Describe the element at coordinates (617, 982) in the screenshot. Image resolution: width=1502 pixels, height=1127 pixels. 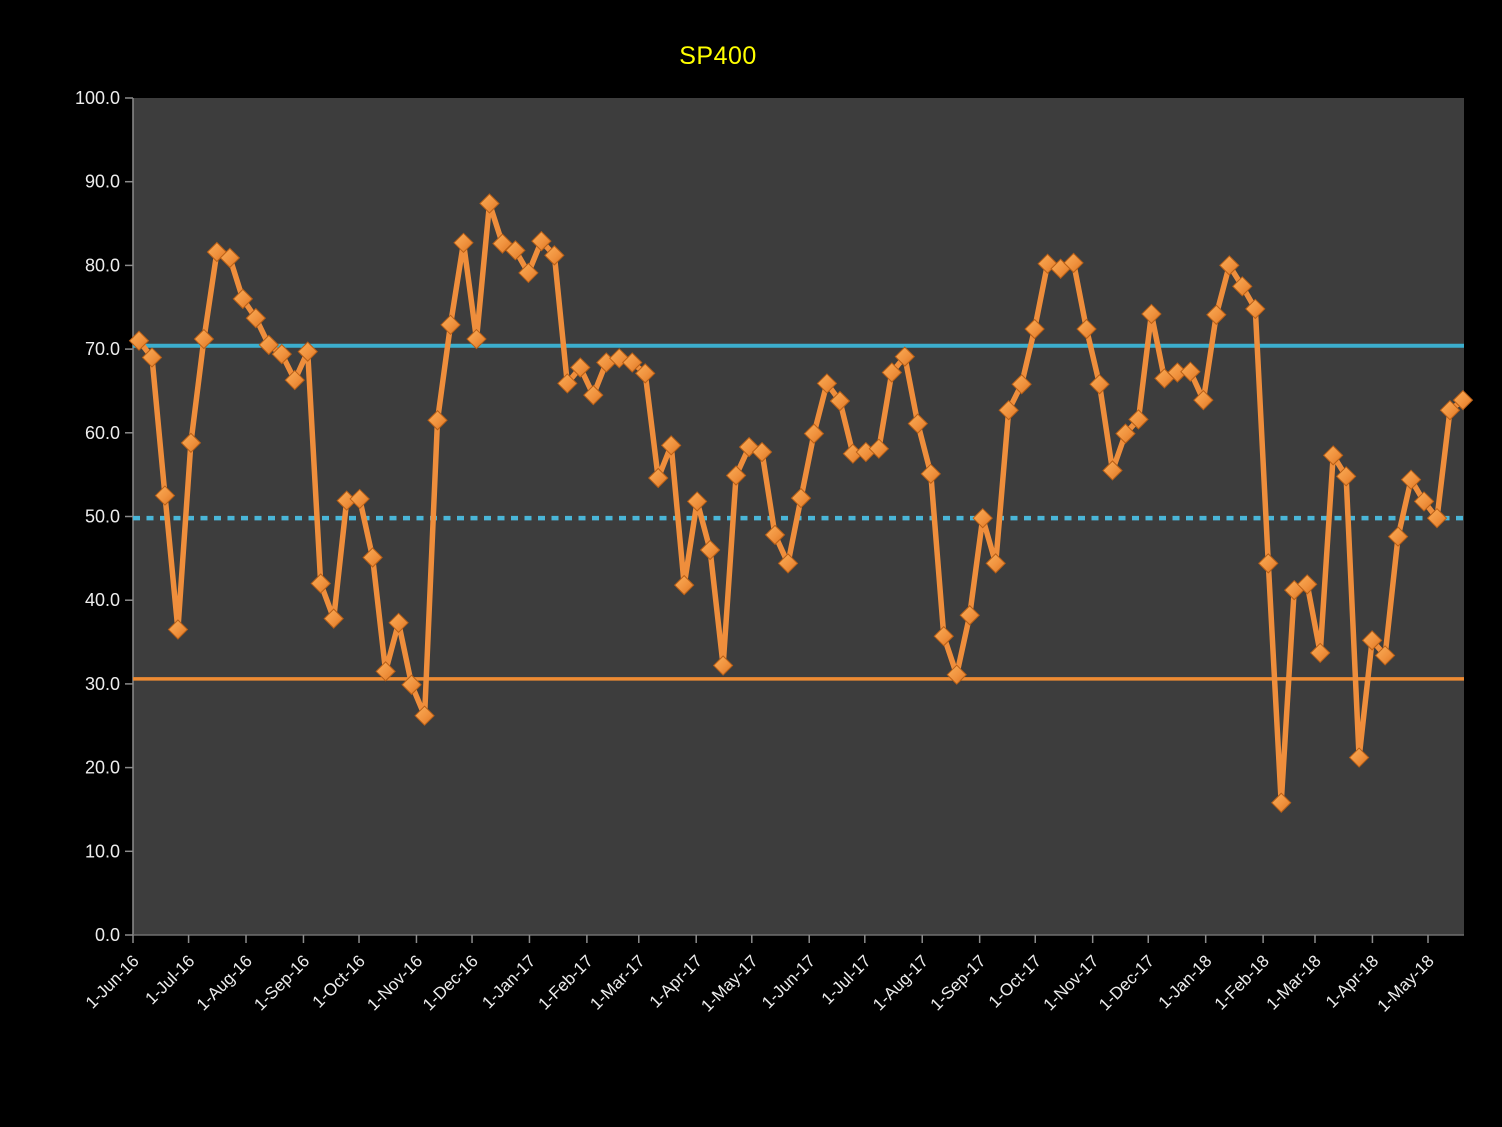
I see `x-axis-tick-label: 1-Mar-17` at that location.